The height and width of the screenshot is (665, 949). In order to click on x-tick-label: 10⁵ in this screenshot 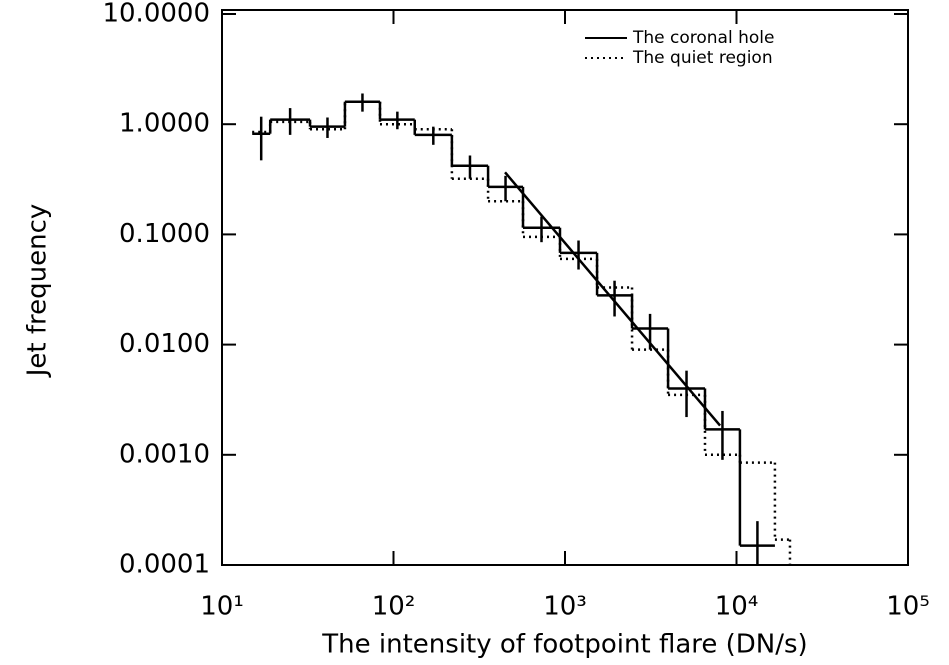, I will do `click(908, 607)`.